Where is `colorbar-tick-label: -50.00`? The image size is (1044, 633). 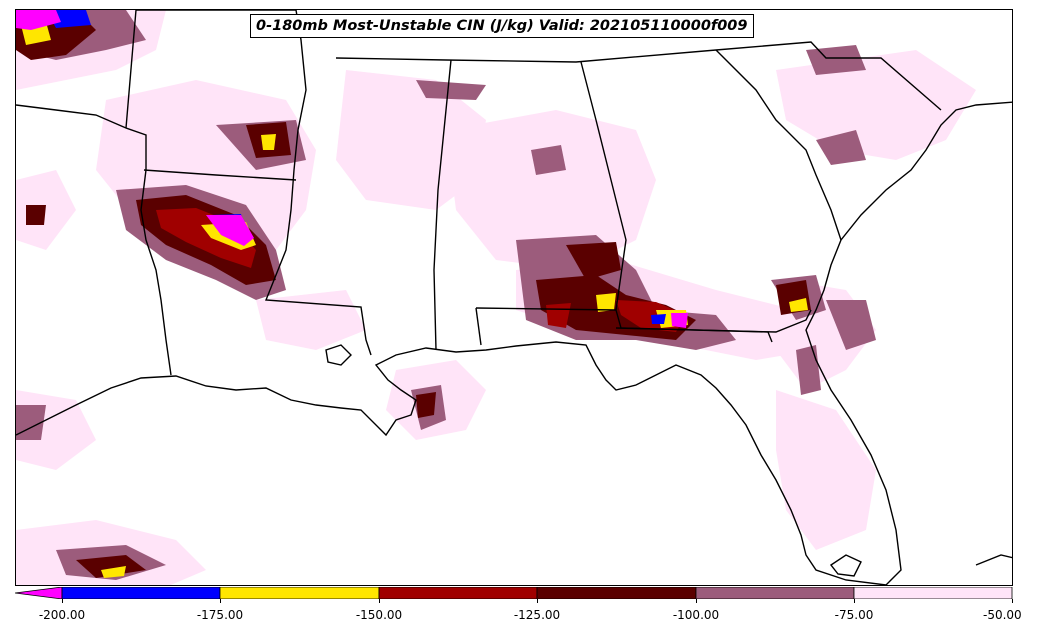 colorbar-tick-label: -50.00 is located at coordinates (1002, 615).